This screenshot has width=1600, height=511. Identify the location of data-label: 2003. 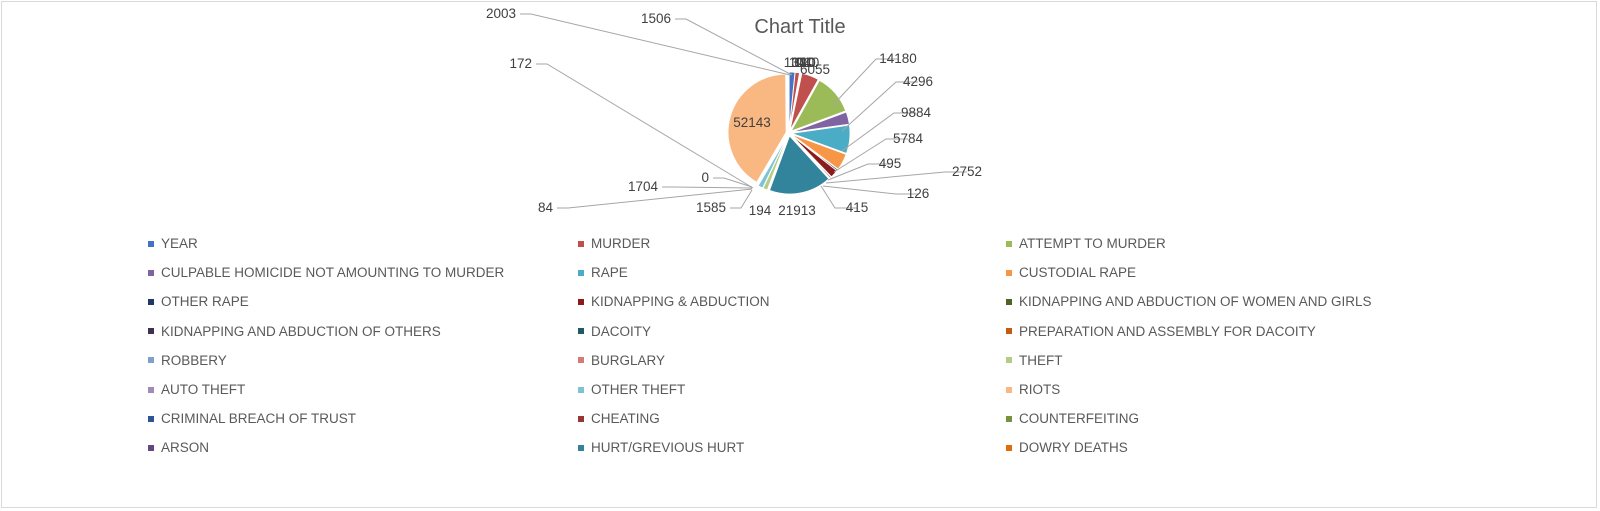
(501, 13).